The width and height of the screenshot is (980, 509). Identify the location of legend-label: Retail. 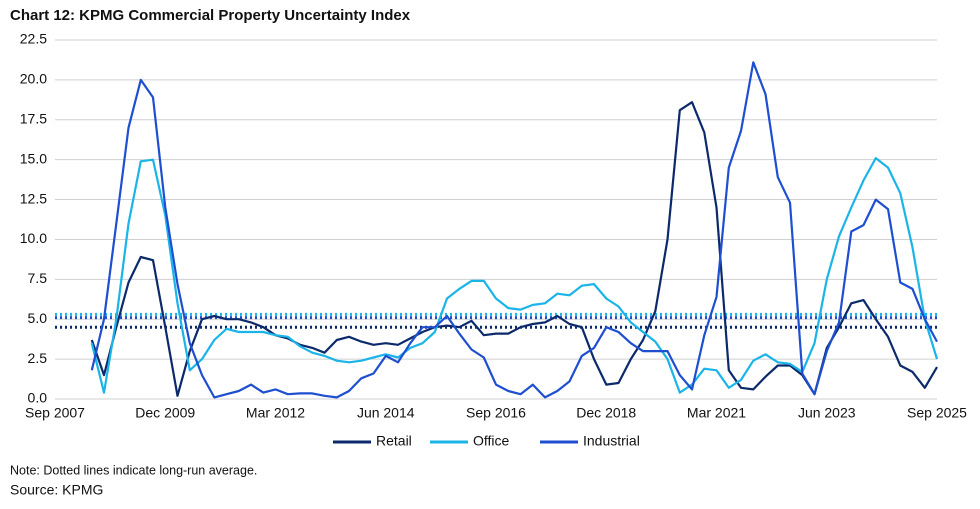
(394, 441).